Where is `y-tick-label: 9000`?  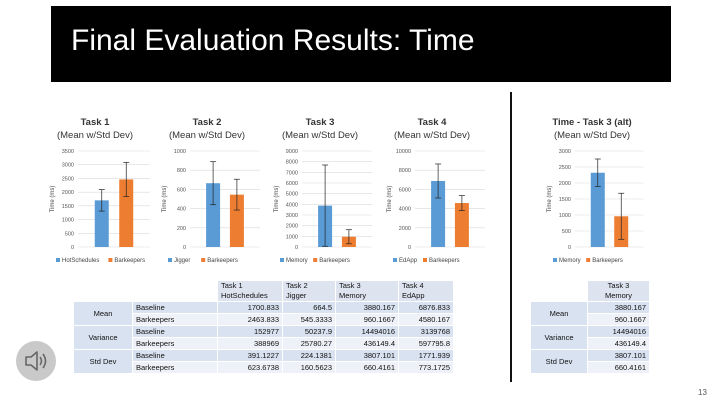
y-tick-label: 9000 is located at coordinates (292, 152).